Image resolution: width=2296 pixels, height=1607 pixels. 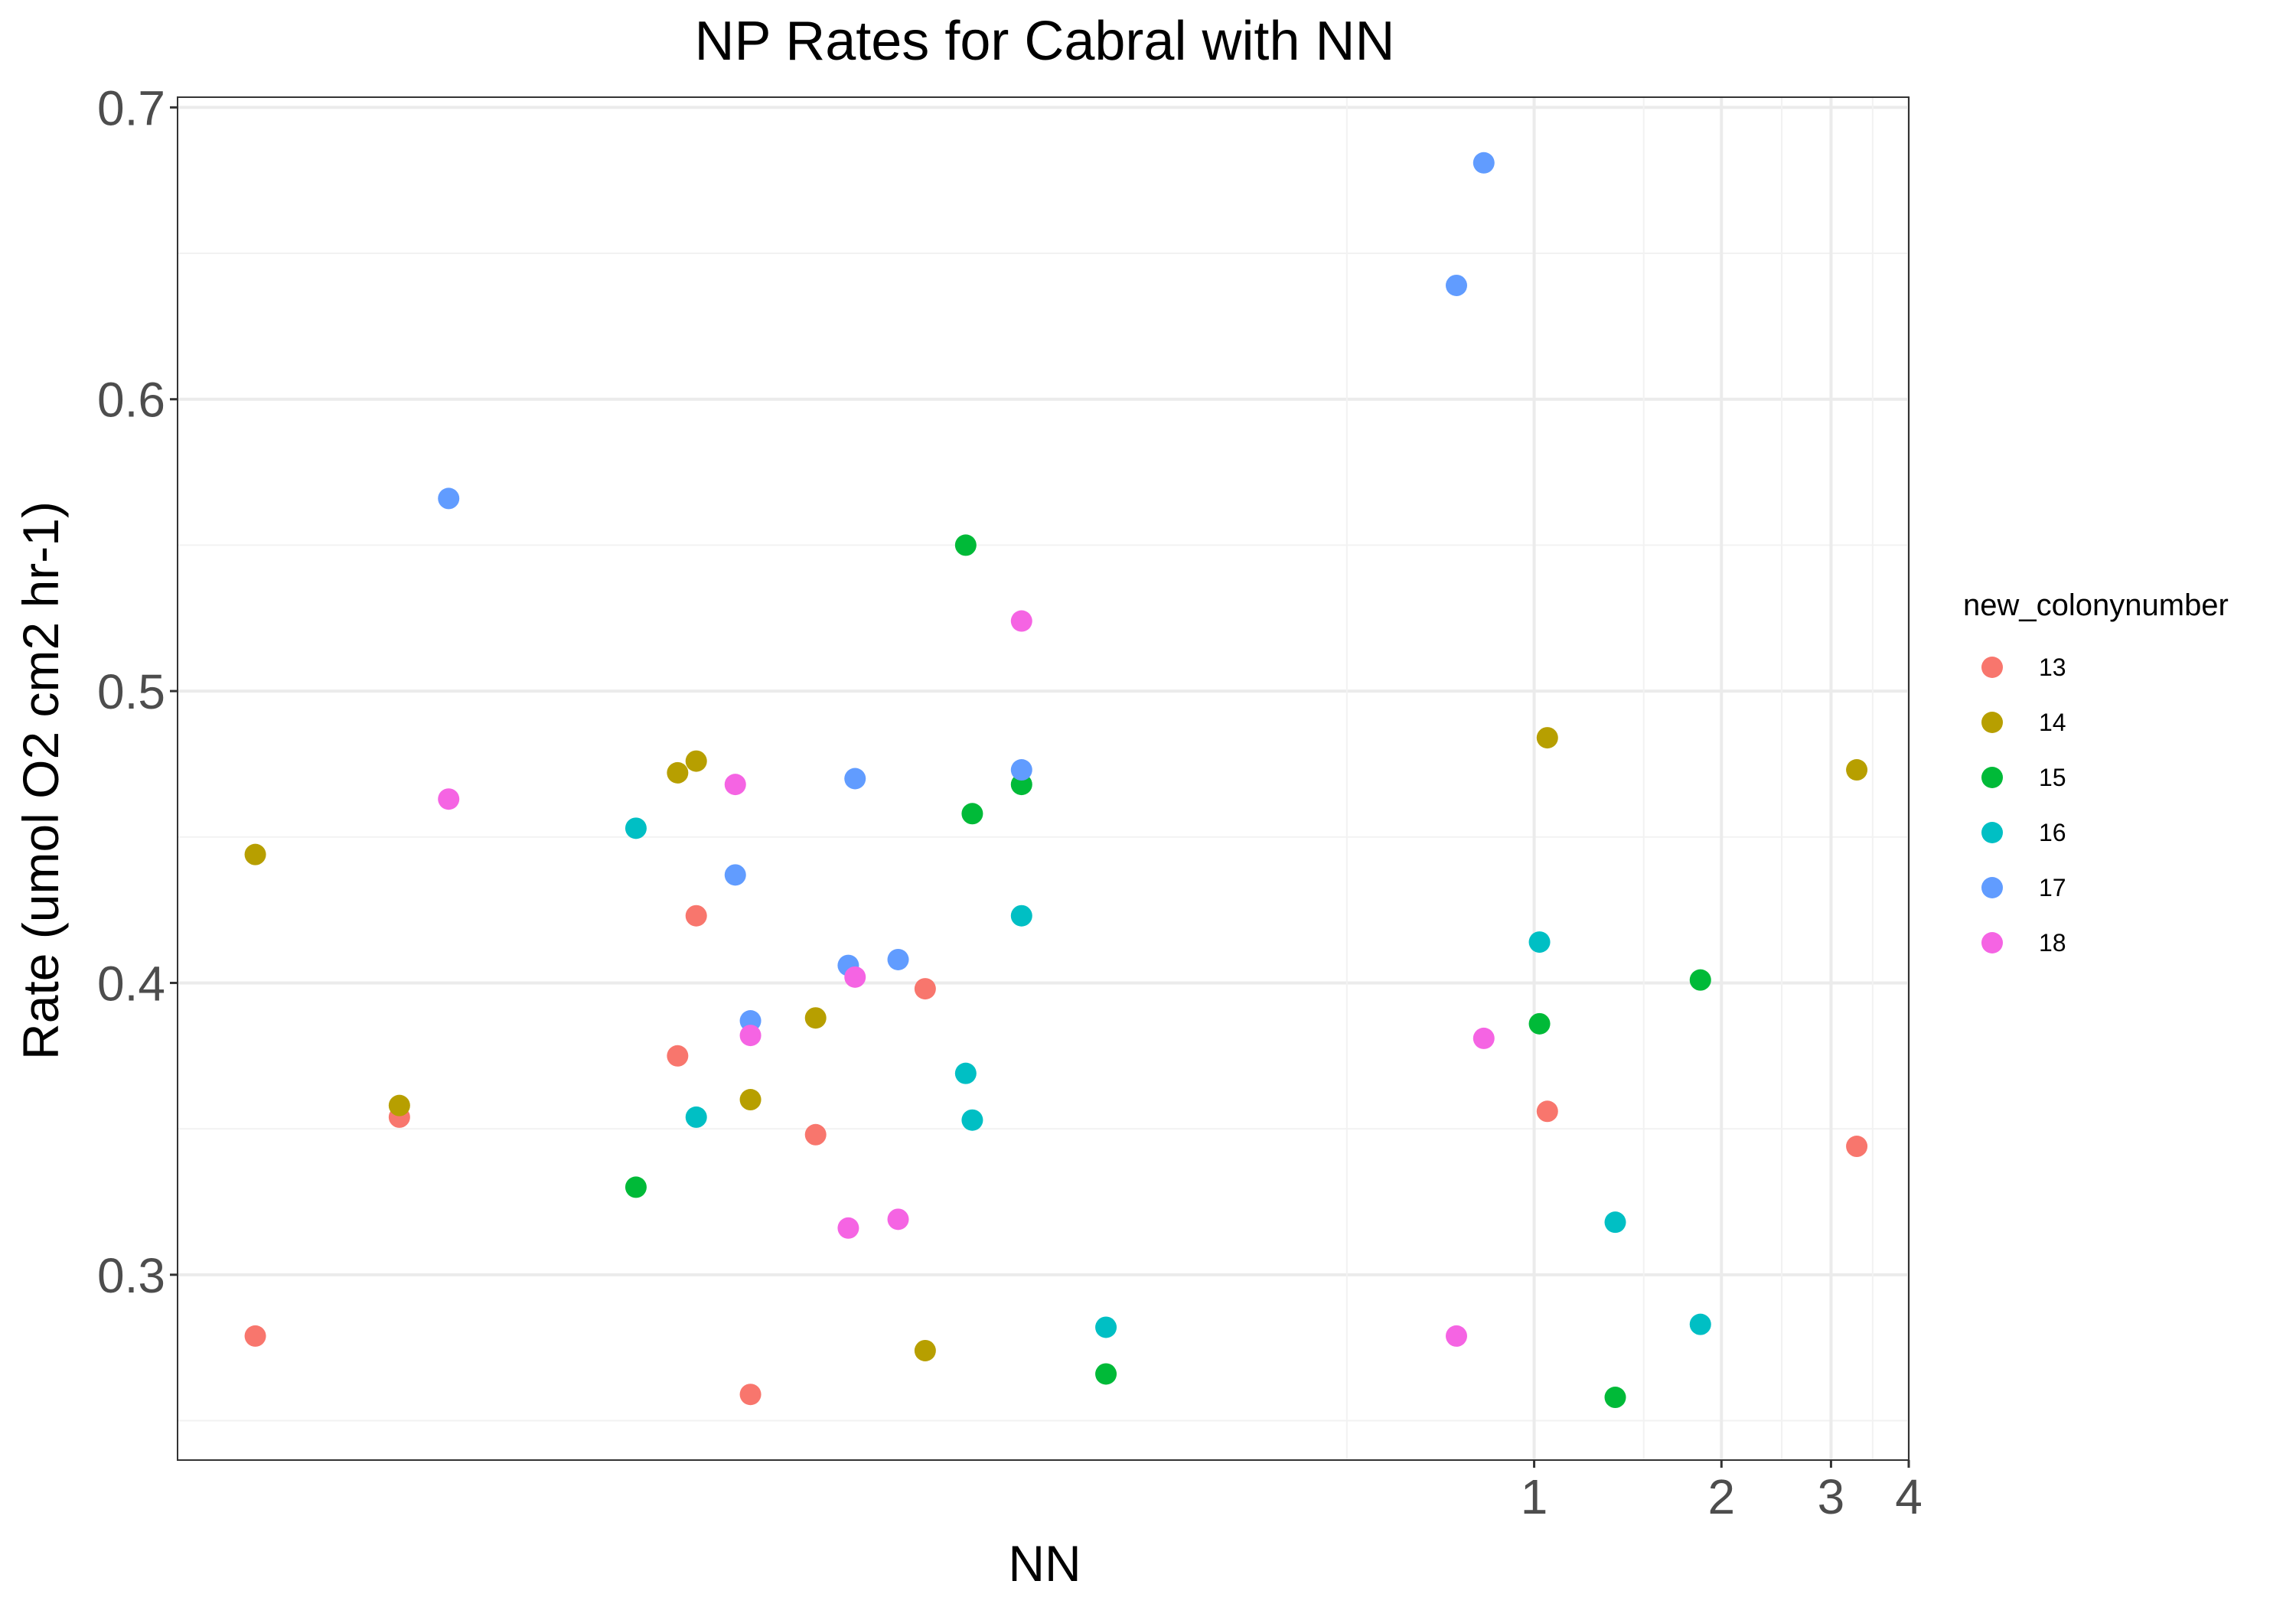 What do you see at coordinates (2096, 772) in the screenshot?
I see `legend: new_colonynumber 13 14 15 16 17 18` at bounding box center [2096, 772].